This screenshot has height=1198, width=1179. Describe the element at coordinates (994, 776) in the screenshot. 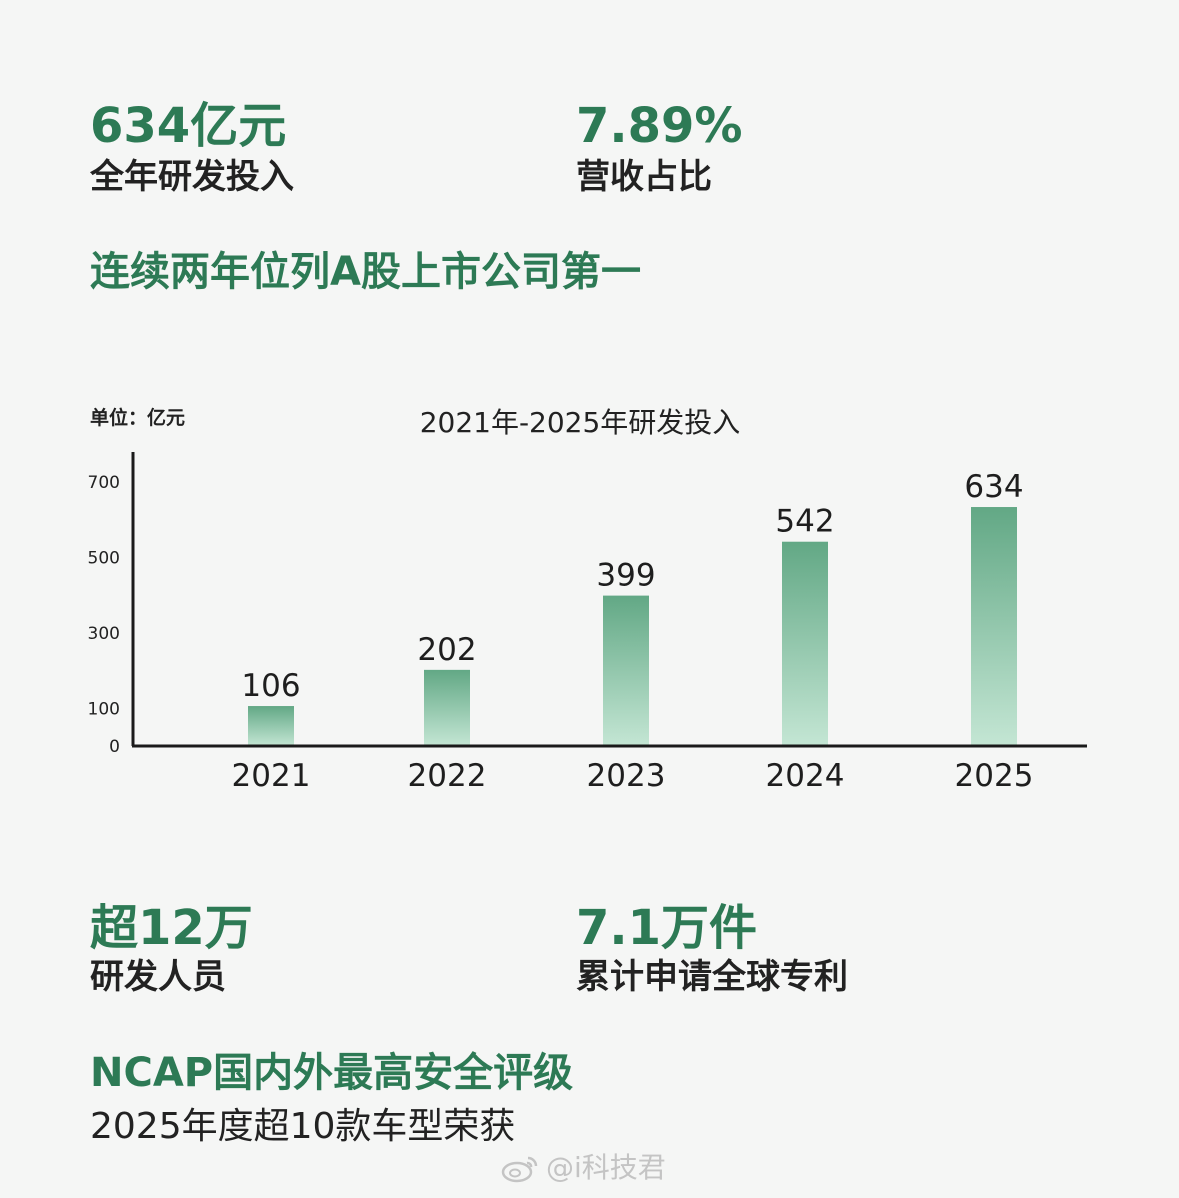

I see `x-tick-label-2025: 2025` at that location.